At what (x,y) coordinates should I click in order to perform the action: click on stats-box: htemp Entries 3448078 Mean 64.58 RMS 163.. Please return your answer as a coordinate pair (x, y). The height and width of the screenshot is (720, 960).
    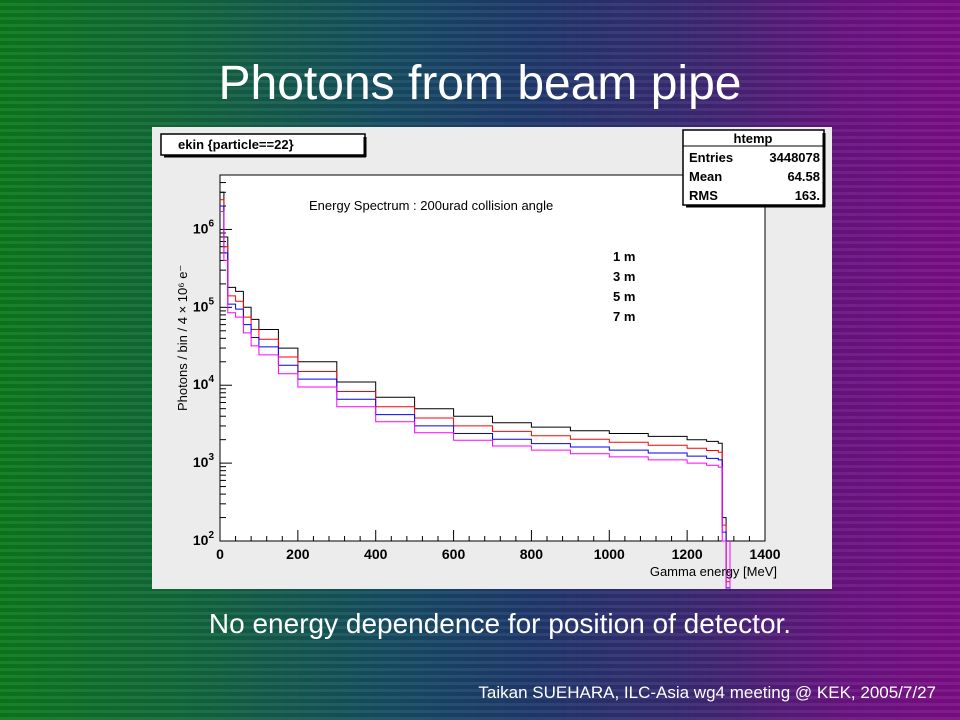
    Looking at the image, I should click on (754, 168).